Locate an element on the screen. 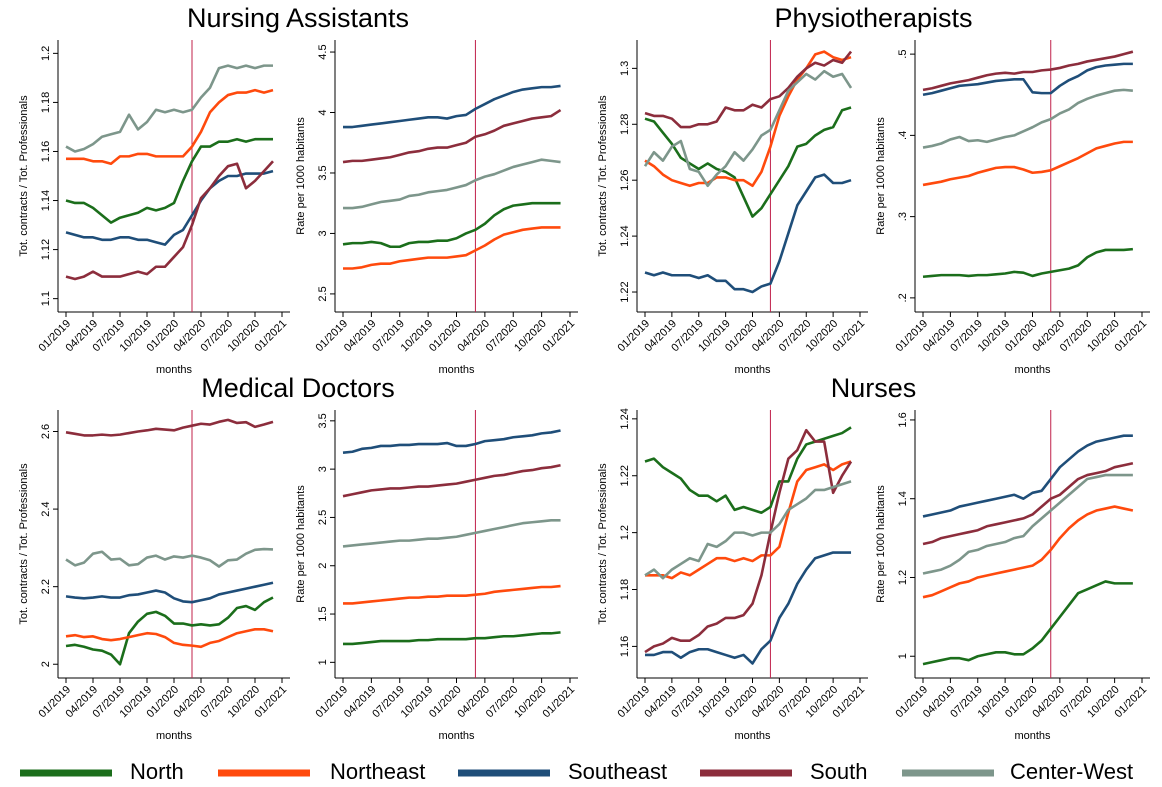 Image resolution: width=1162 pixels, height=787 pixels. y-tick-label: 4.5 is located at coordinates (323, 51).